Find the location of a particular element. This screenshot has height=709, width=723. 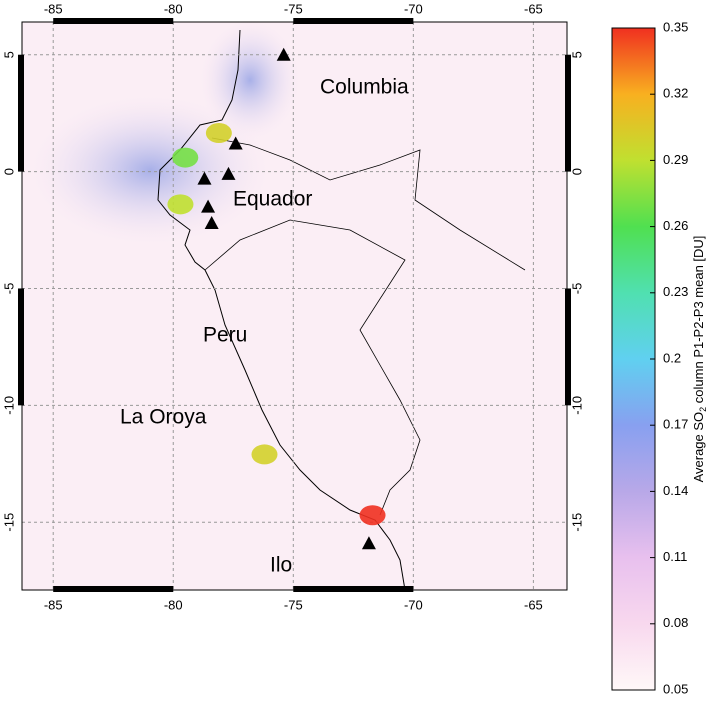

colorbar-tick-label: 0.2 is located at coordinates (672, 357).